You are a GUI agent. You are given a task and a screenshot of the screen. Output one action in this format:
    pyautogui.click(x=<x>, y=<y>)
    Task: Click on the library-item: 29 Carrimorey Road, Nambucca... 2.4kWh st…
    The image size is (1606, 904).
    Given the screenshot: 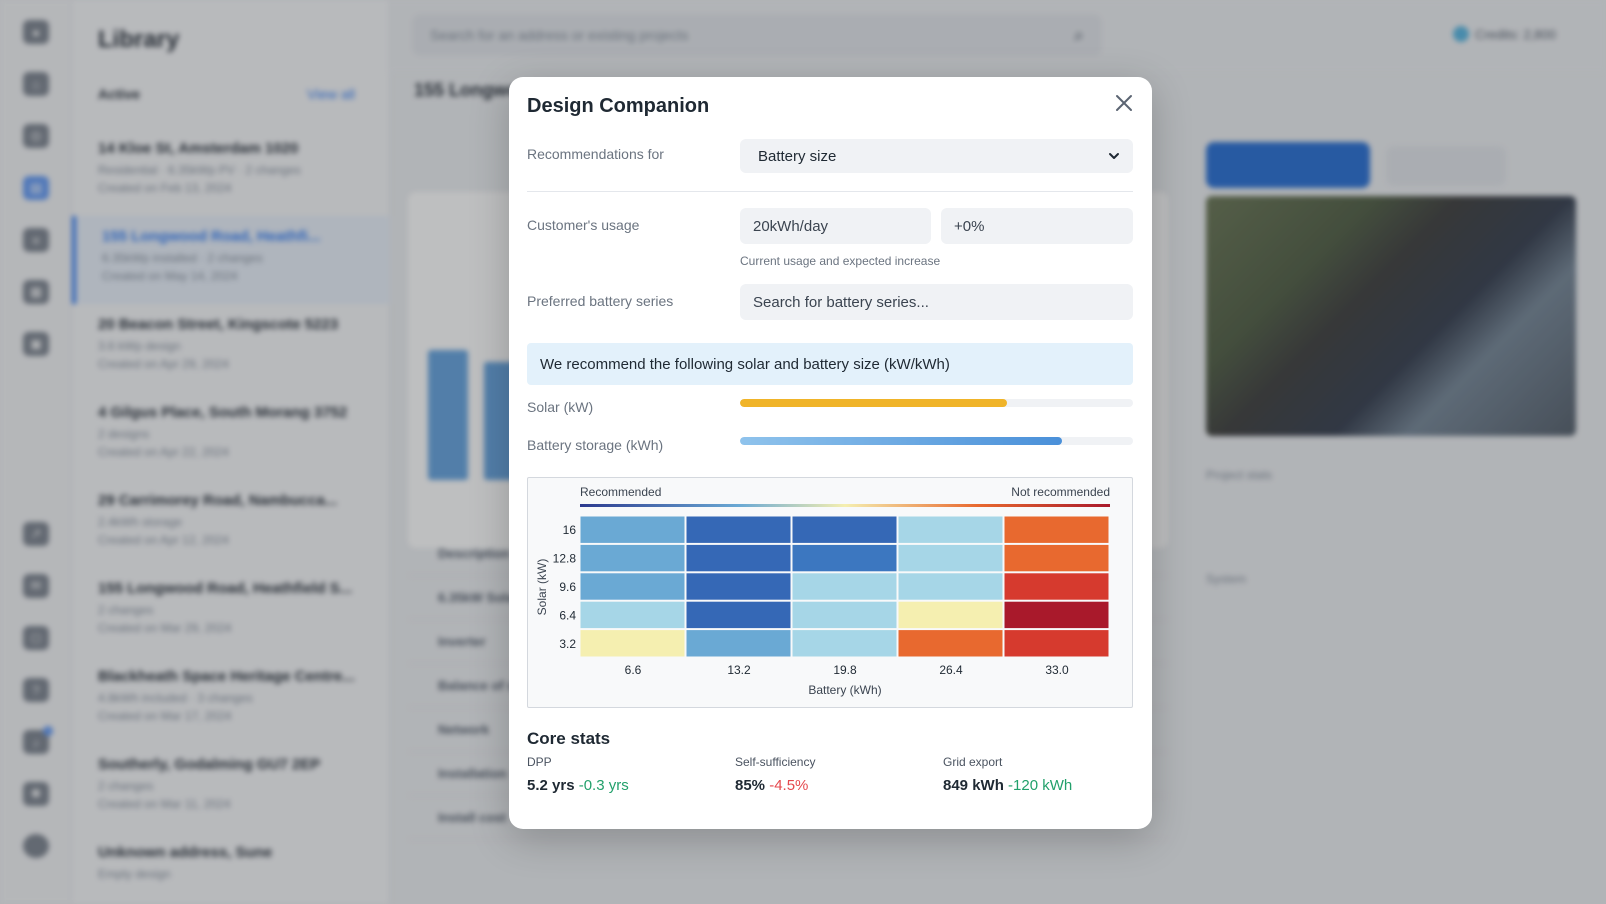 What is the action you would take?
    pyautogui.click(x=231, y=524)
    